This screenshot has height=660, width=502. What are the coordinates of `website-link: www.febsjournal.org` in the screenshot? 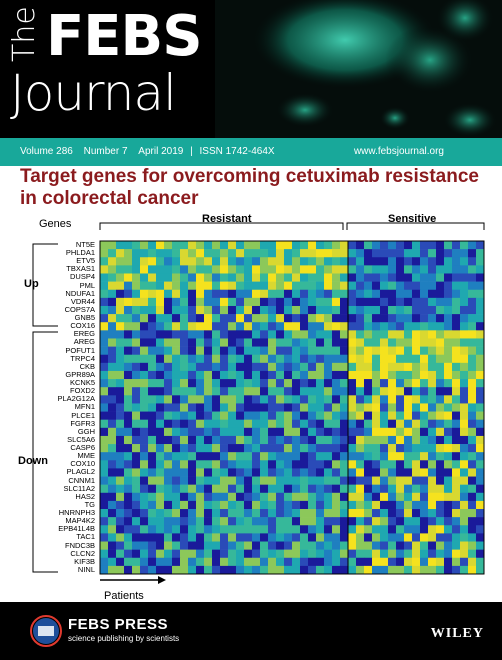 It's located at (398, 151).